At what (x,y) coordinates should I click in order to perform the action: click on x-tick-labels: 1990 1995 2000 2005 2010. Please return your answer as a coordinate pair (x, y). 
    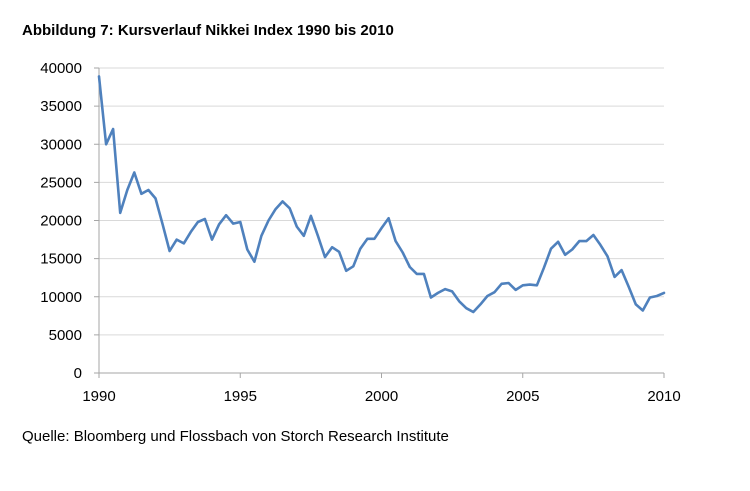
    Looking at the image, I should click on (381, 396).